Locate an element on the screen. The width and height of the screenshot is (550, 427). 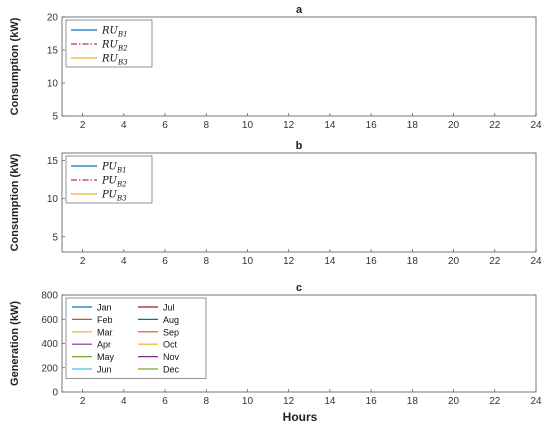
legend-entry-jun: Jun is located at coordinates (104, 370).